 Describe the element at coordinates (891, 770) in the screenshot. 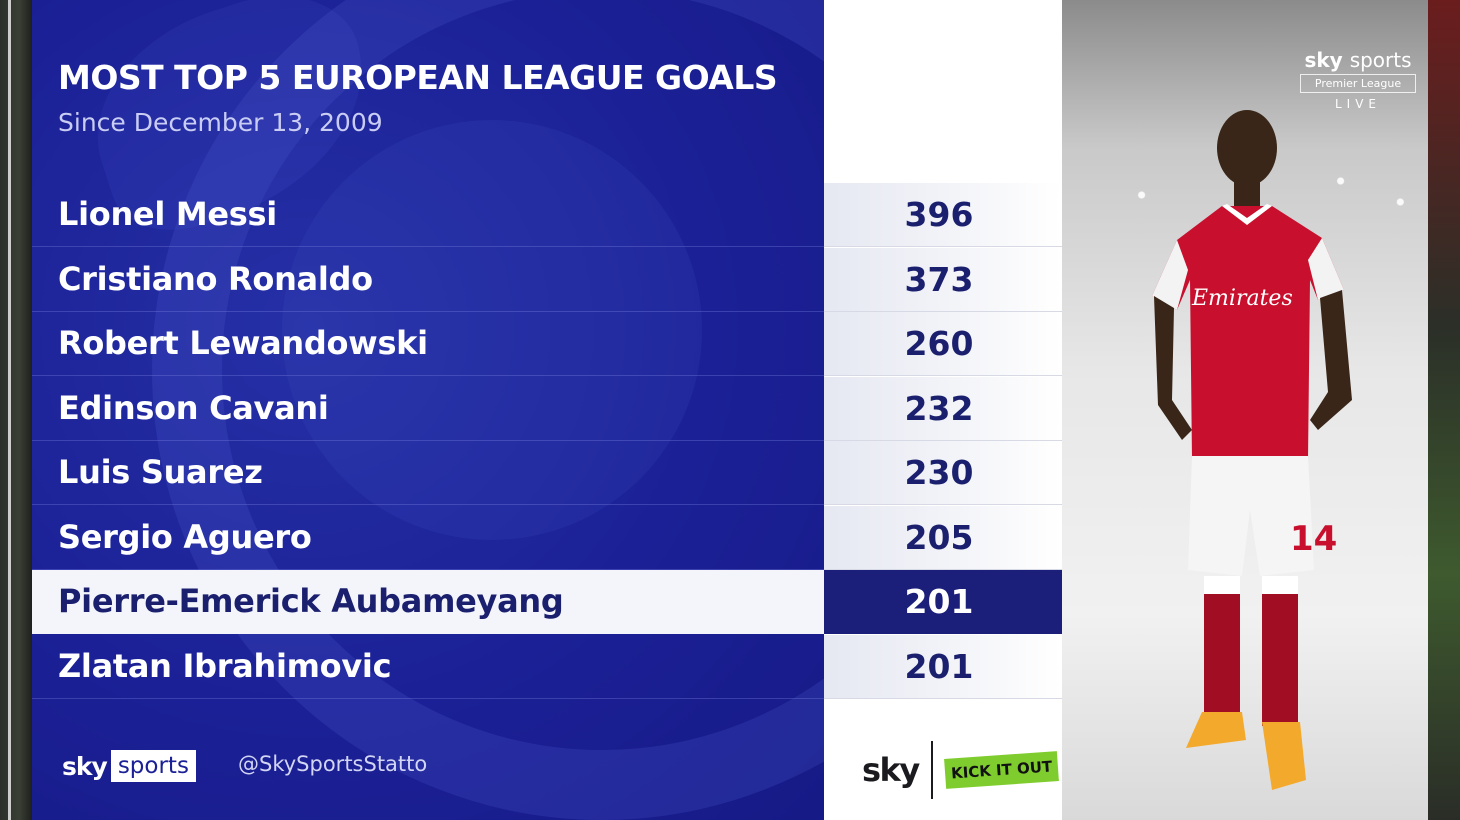

I see `sky-sponsor-logo: sky` at that location.